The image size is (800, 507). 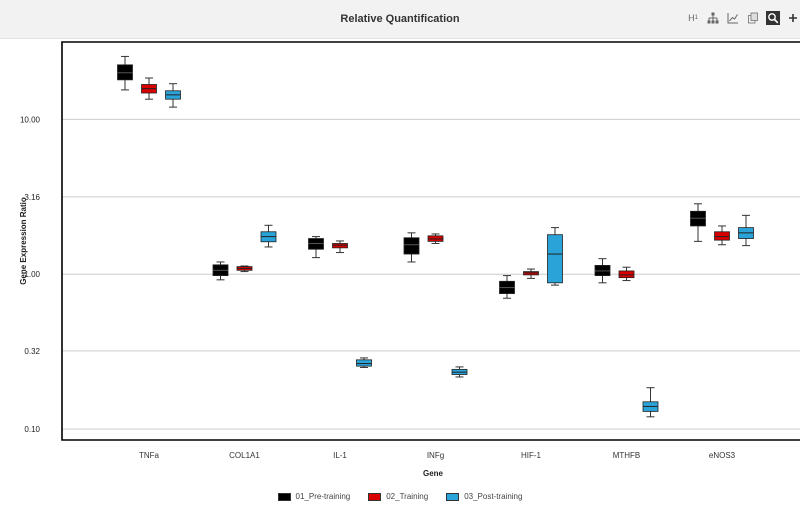 I want to click on x-tick-label: HIF-1, so click(x=531, y=455).